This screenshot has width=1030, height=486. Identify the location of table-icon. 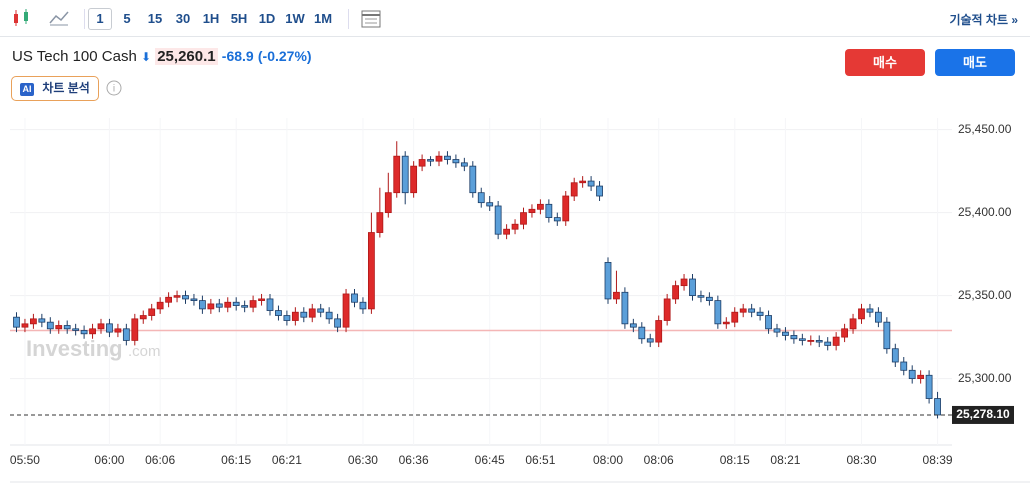
(371, 19).